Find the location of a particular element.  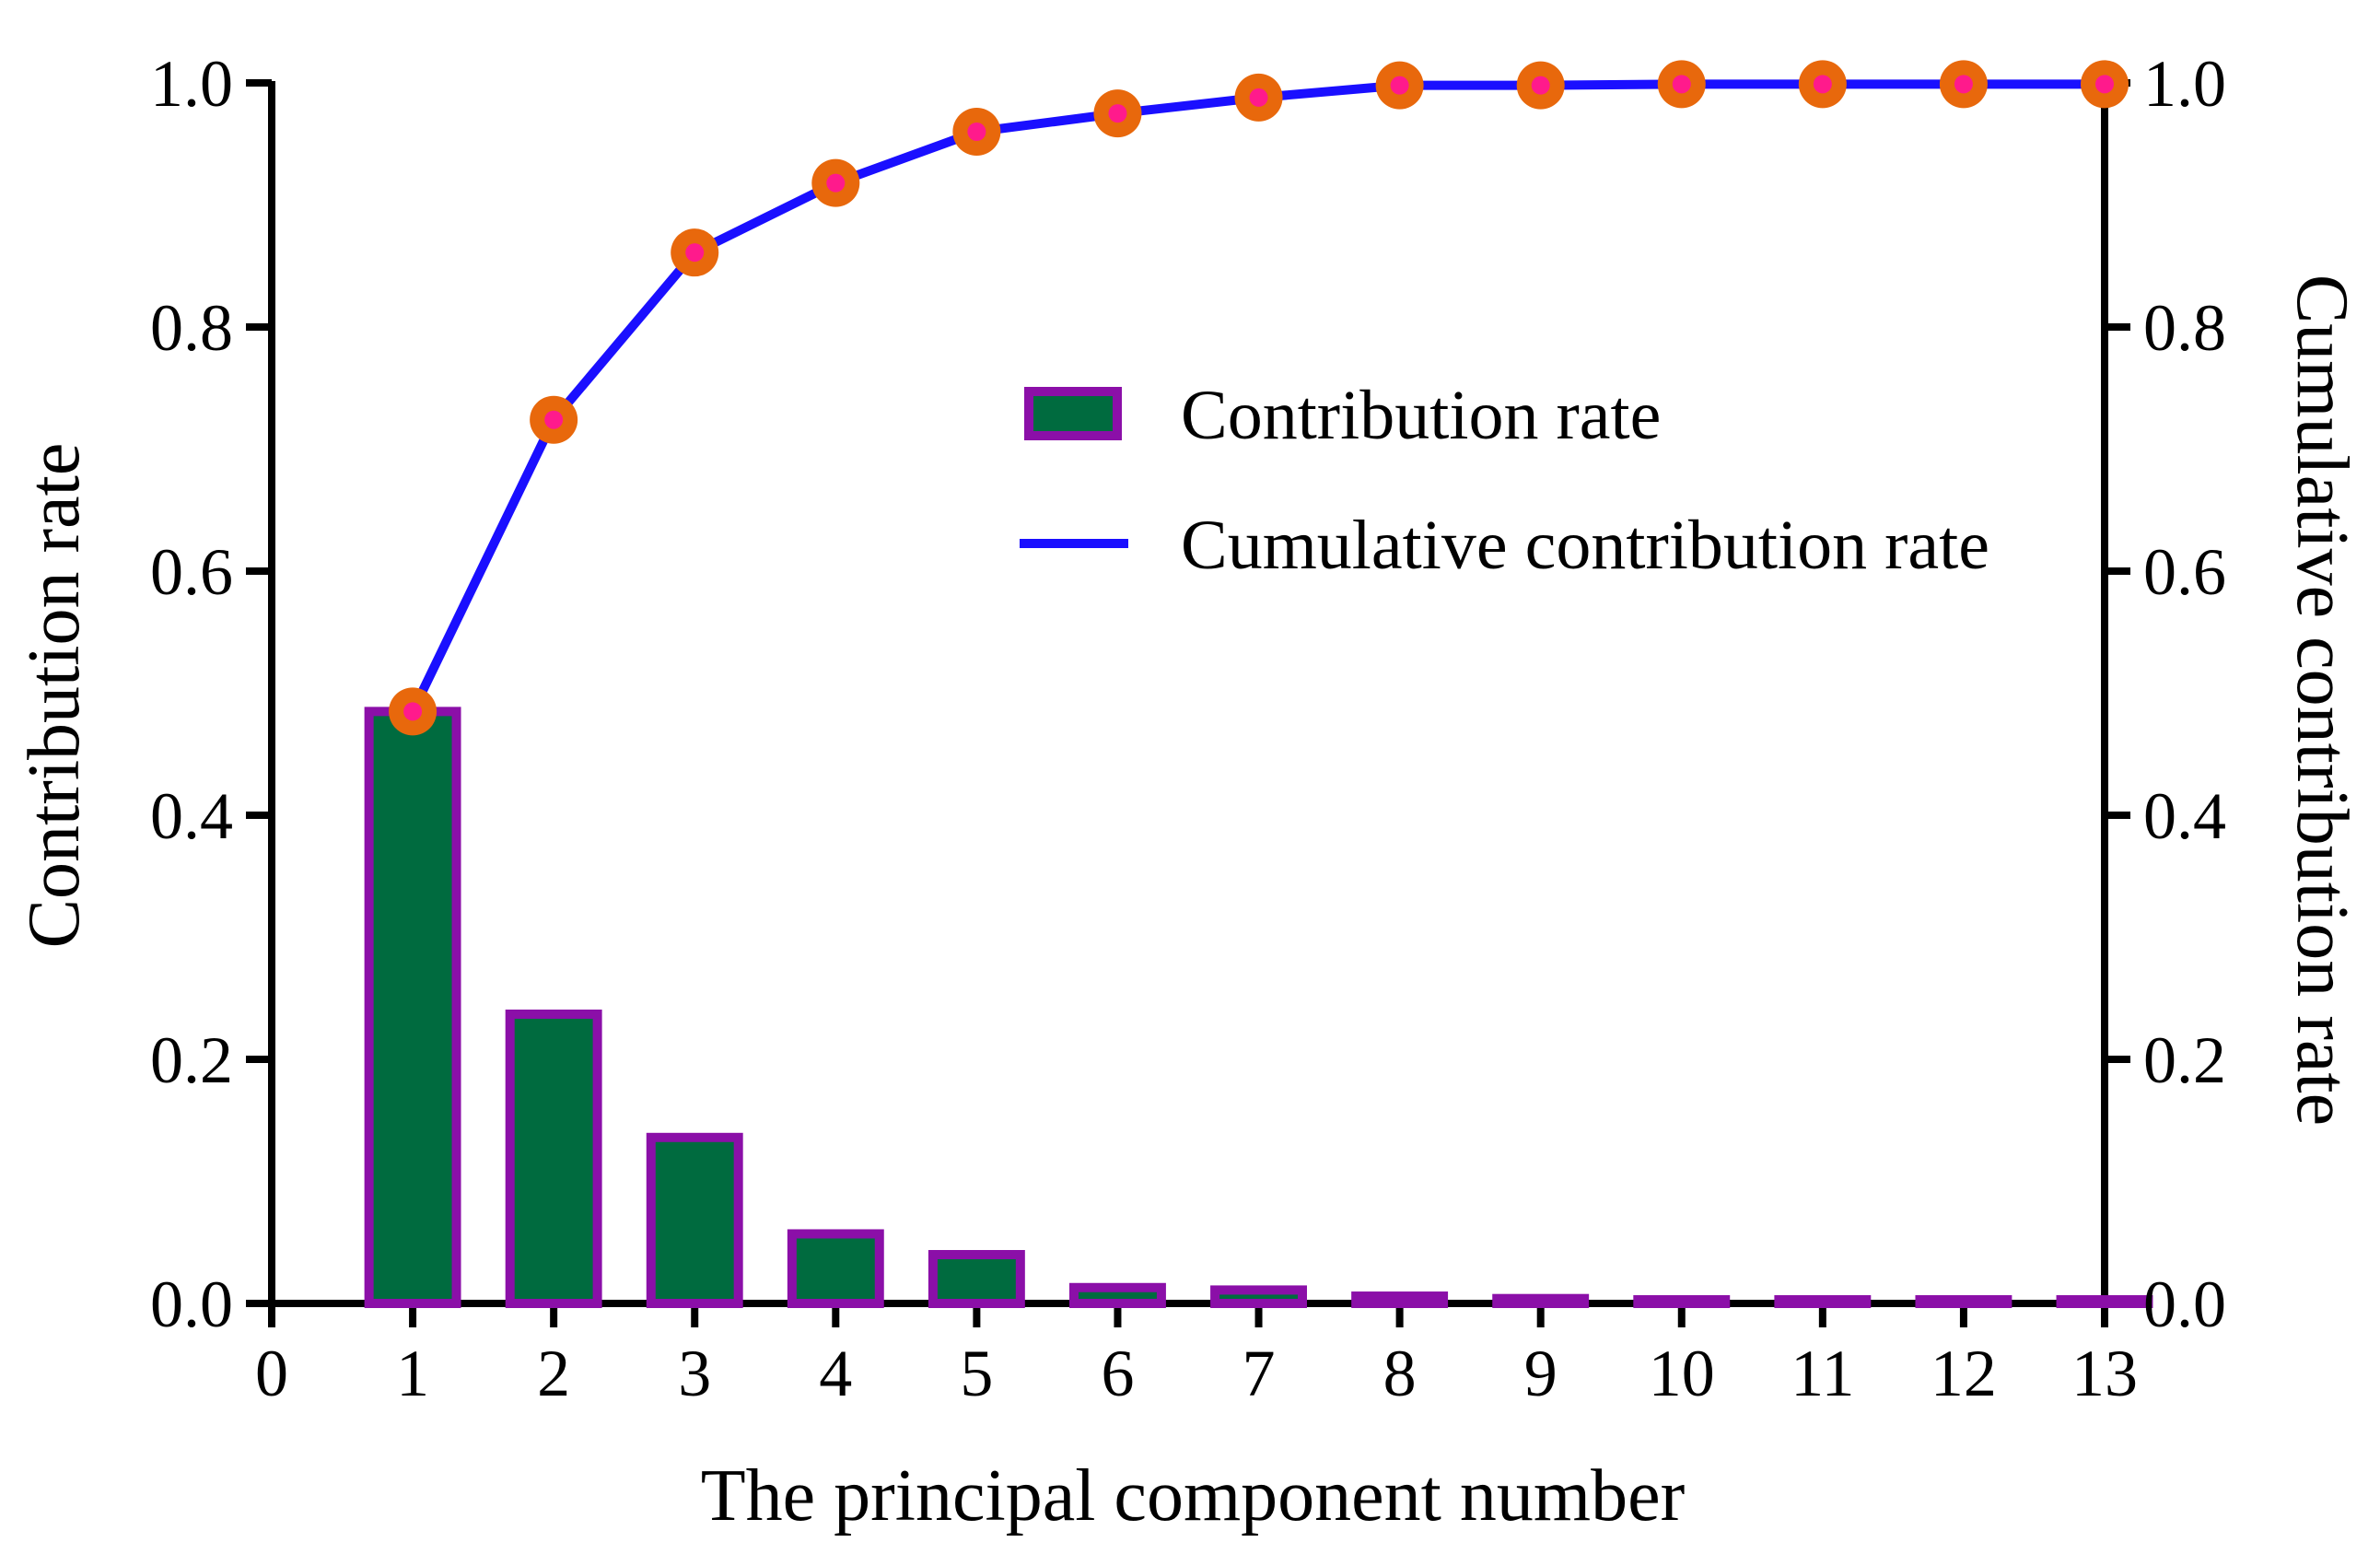

x-tick-label: 0 is located at coordinates (271, 1373).